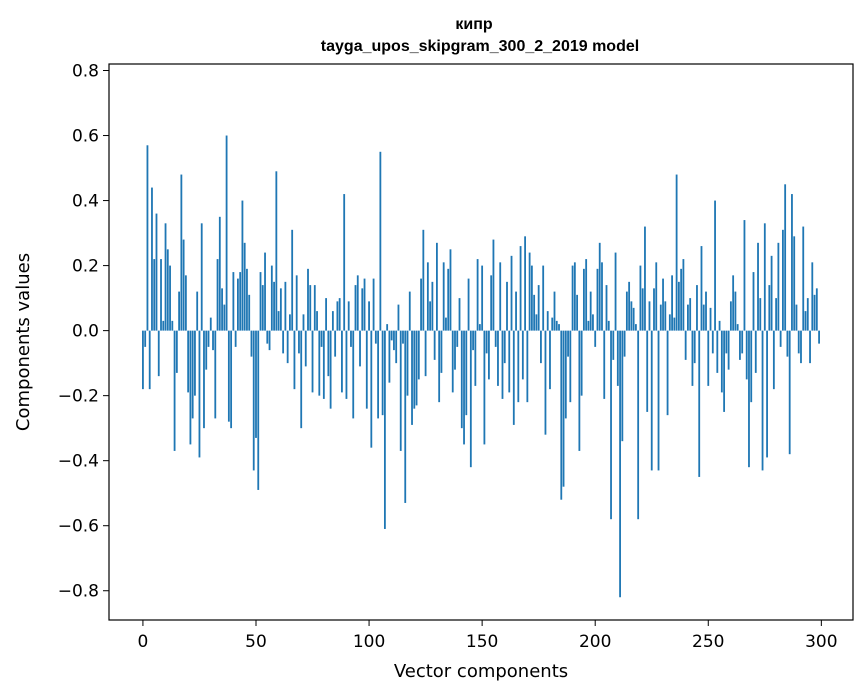 This screenshot has width=867, height=696. What do you see at coordinates (474, 24) in the screenshot?
I see `chart-title: кипр` at bounding box center [474, 24].